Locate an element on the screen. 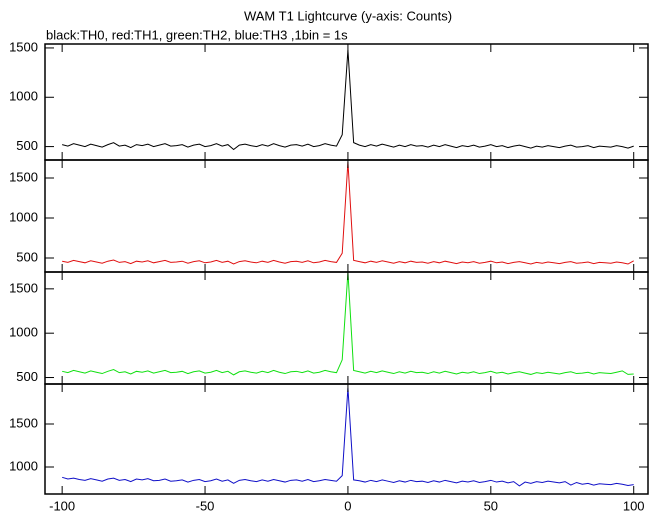 The image size is (662, 515). x-tick-label: -100 is located at coordinates (62, 505).